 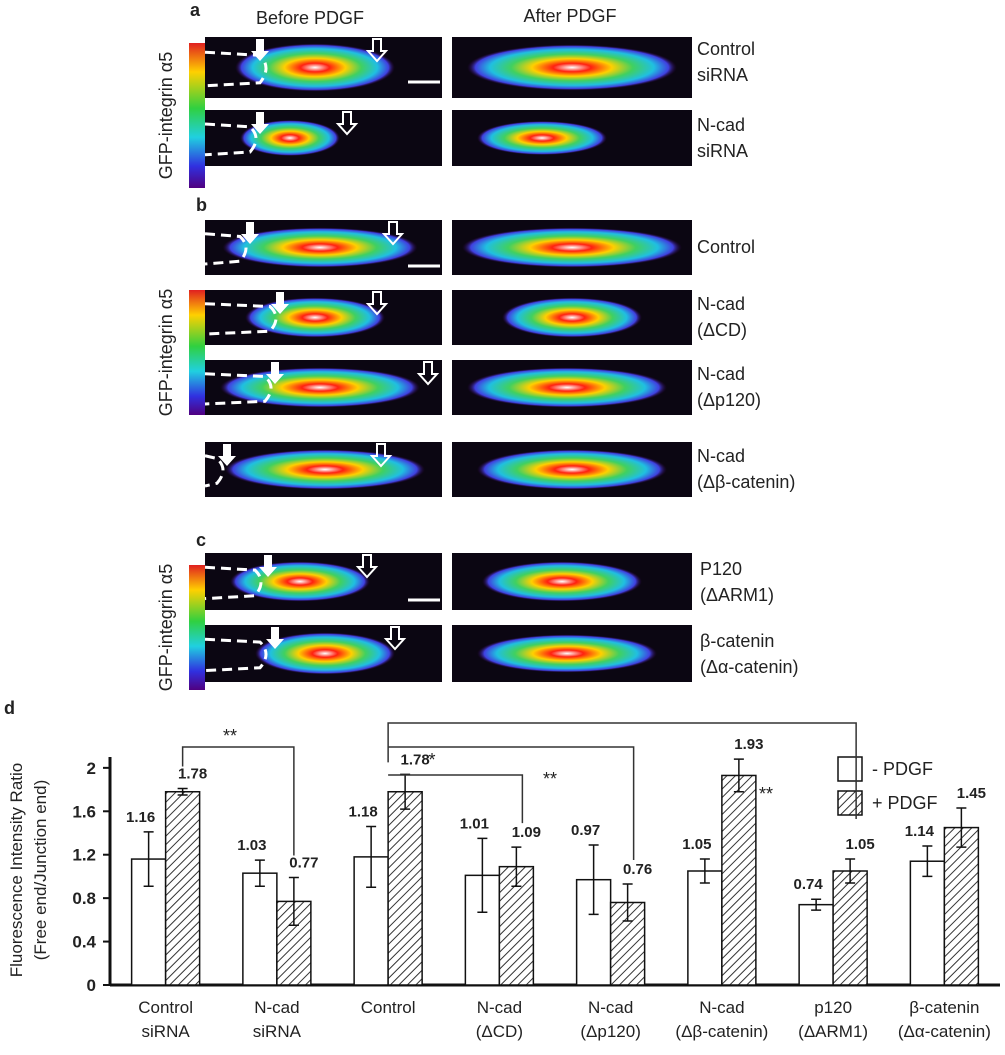 What do you see at coordinates (91, 985) in the screenshot?
I see `y-tick-label: 0` at bounding box center [91, 985].